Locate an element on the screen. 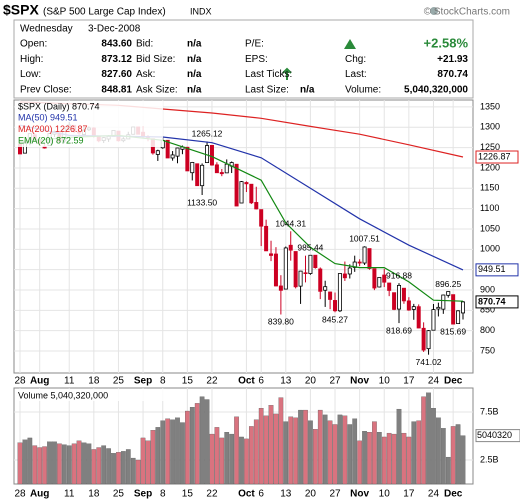 This screenshot has height=502, width=520. quote-value: 873.12 is located at coordinates (116, 59).